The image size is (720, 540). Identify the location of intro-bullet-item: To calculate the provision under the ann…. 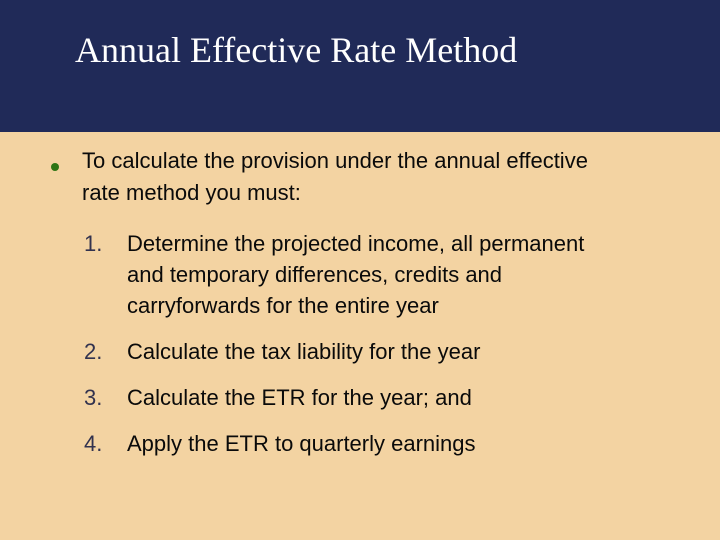
(385, 177).